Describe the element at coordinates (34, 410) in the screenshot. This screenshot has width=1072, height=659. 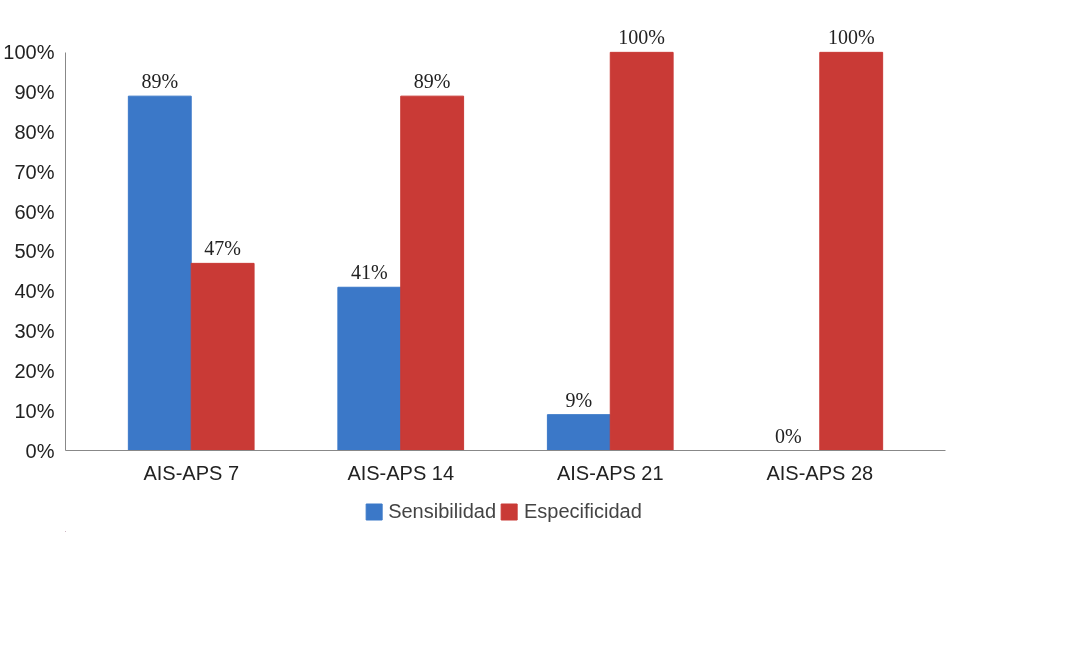
I see `y-tick-label: 10%` at that location.